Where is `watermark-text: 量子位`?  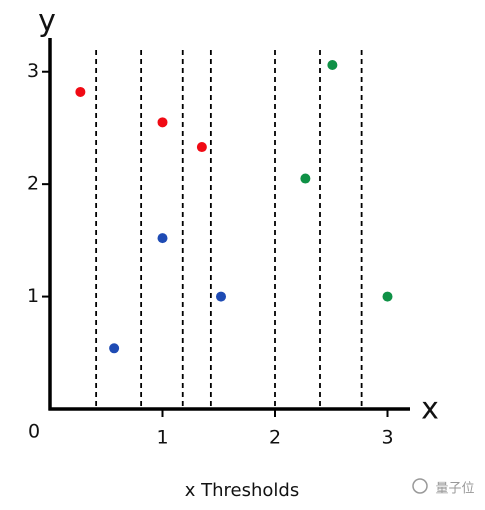 watermark-text: 量子位 is located at coordinates (454, 489).